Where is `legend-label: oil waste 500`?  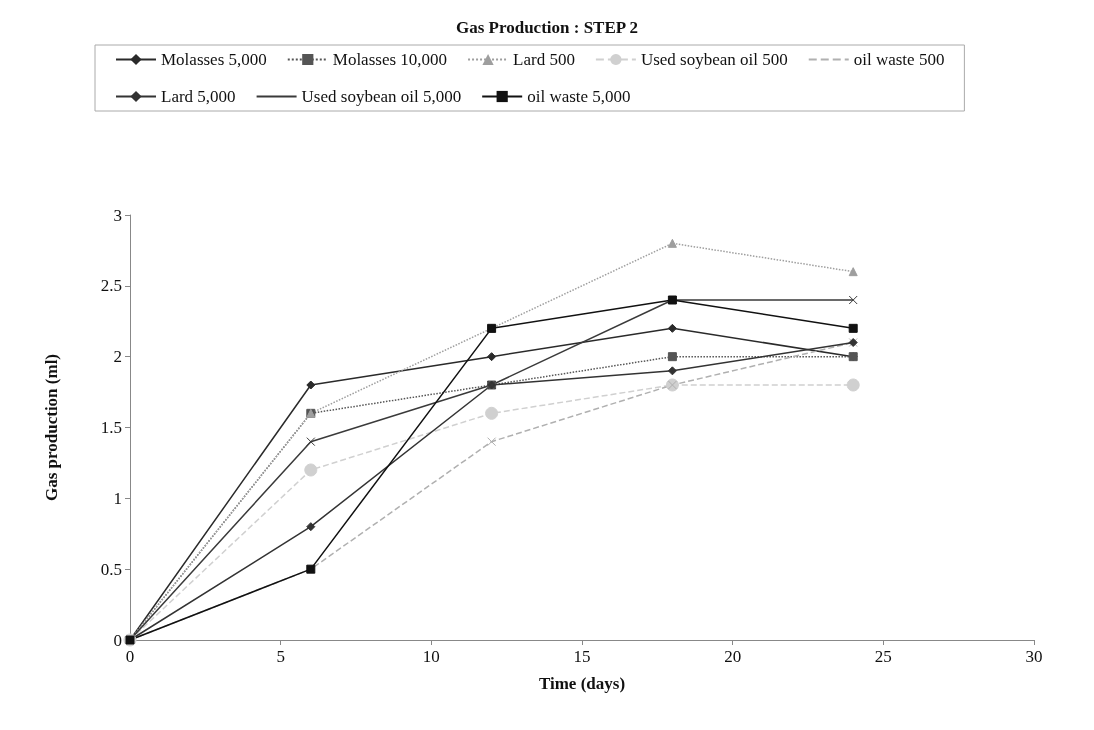
legend-label: oil waste 500 is located at coordinates (899, 59).